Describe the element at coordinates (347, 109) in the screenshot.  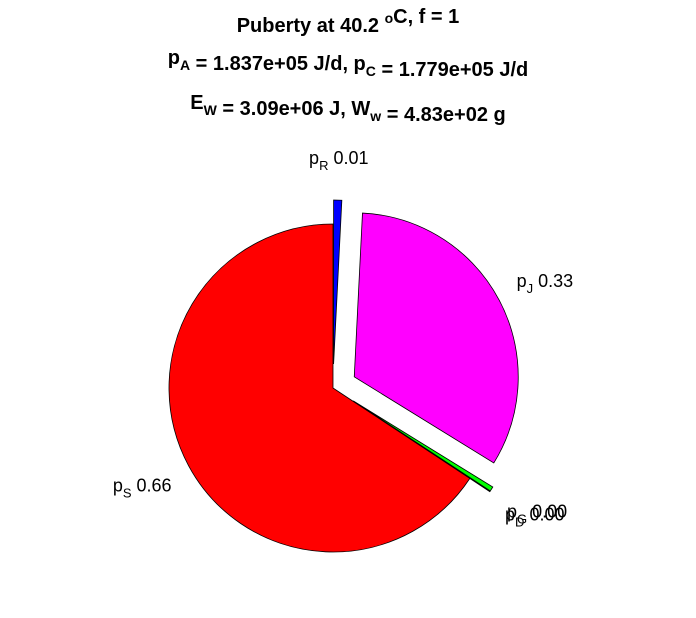
I see `title-line-3: EW = 3.09e+06 J, Ww = 4.83e+02 g` at that location.